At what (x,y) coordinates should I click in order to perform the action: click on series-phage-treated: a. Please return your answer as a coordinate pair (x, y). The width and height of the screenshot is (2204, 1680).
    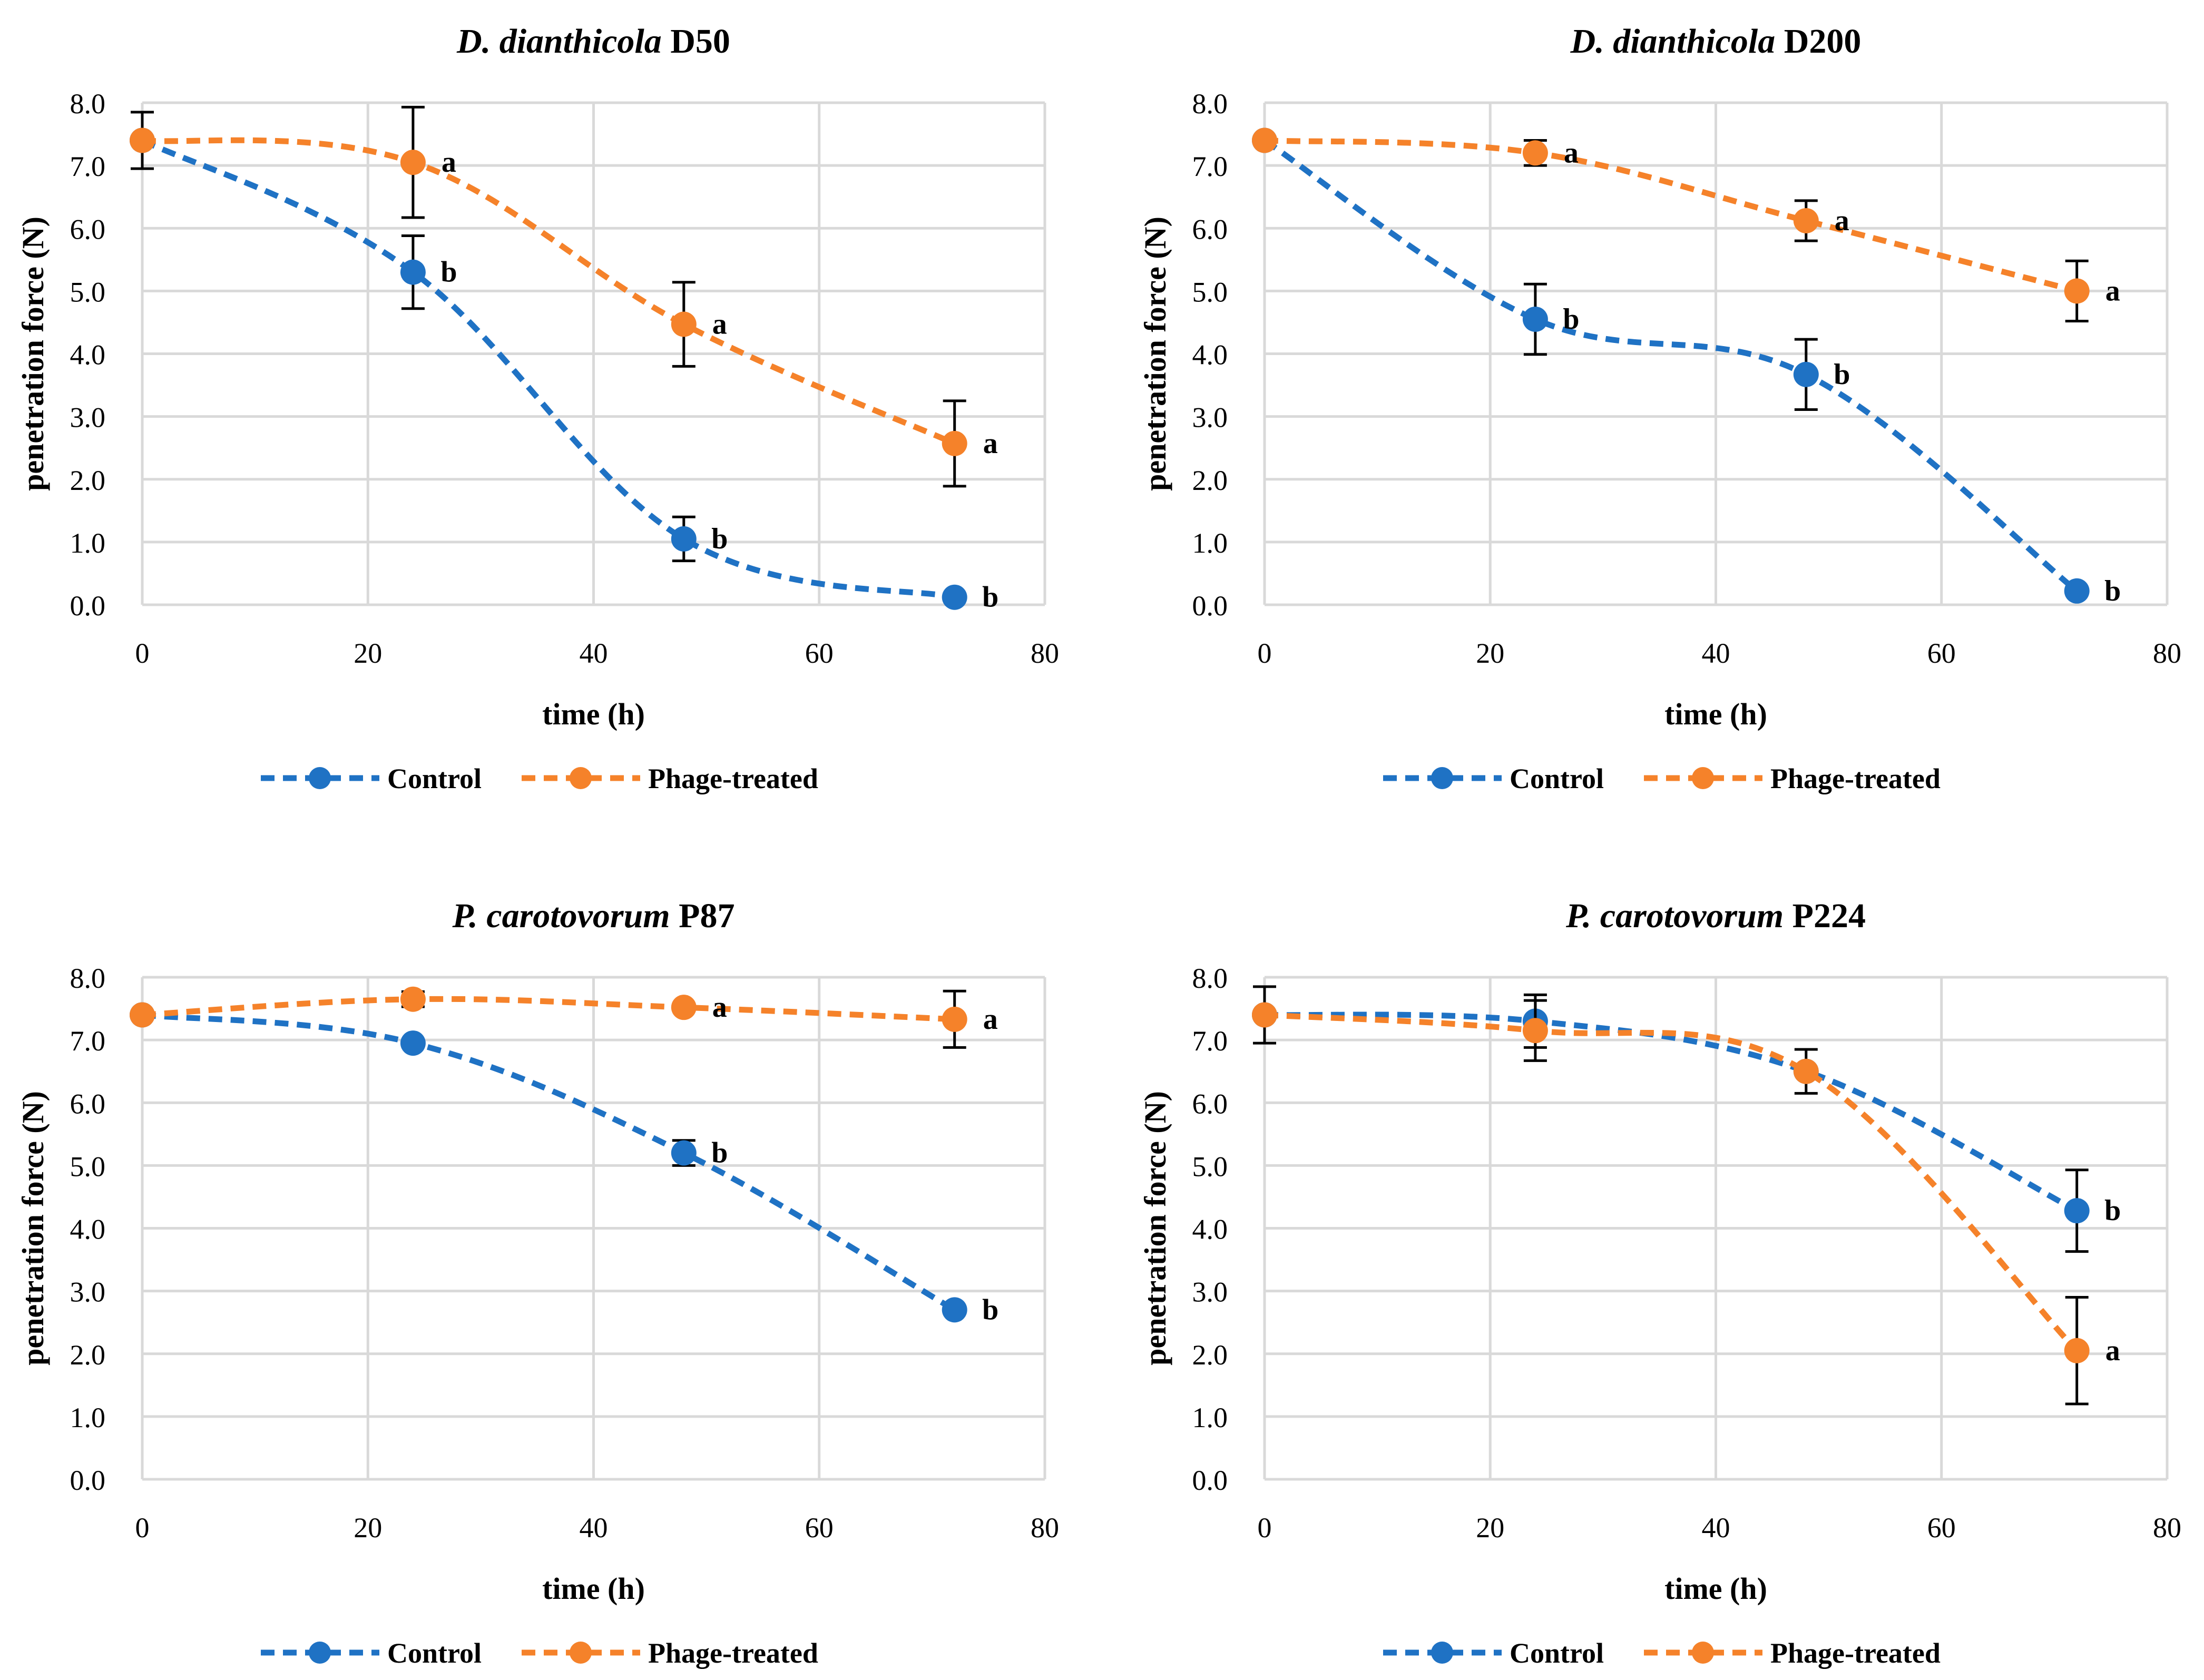
    Looking at the image, I should click on (1686, 1202).